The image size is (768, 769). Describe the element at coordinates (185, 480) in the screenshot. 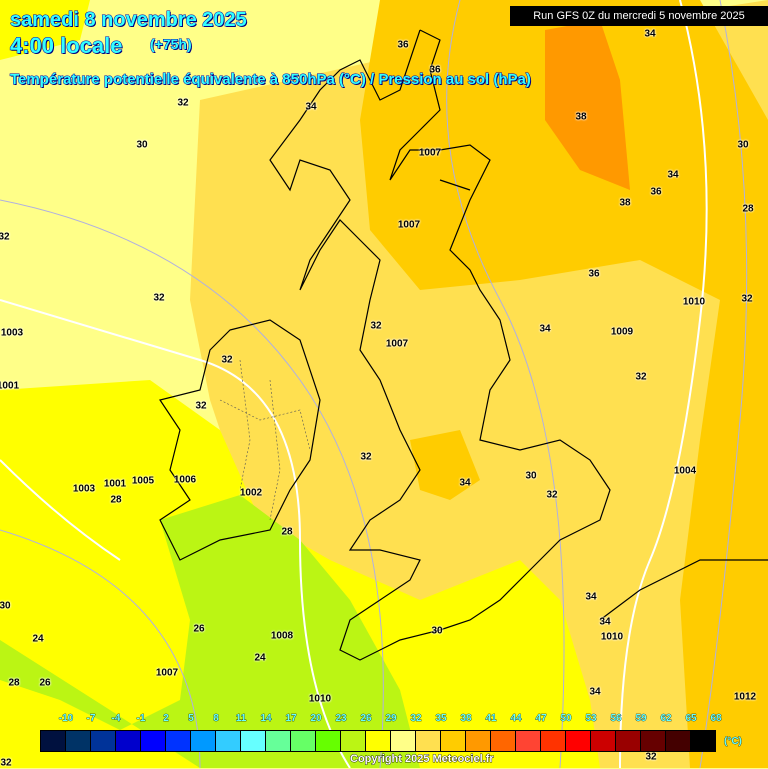

I see `contour-label: 1006` at that location.